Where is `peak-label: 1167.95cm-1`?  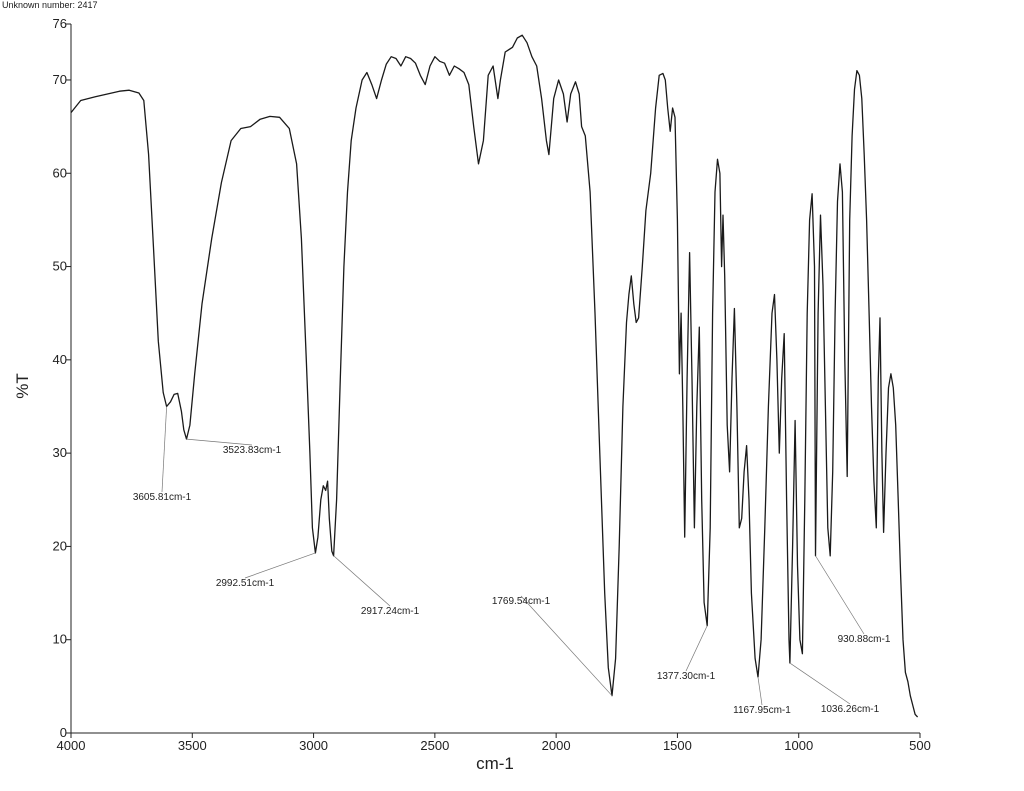 peak-label: 1167.95cm-1 is located at coordinates (762, 710).